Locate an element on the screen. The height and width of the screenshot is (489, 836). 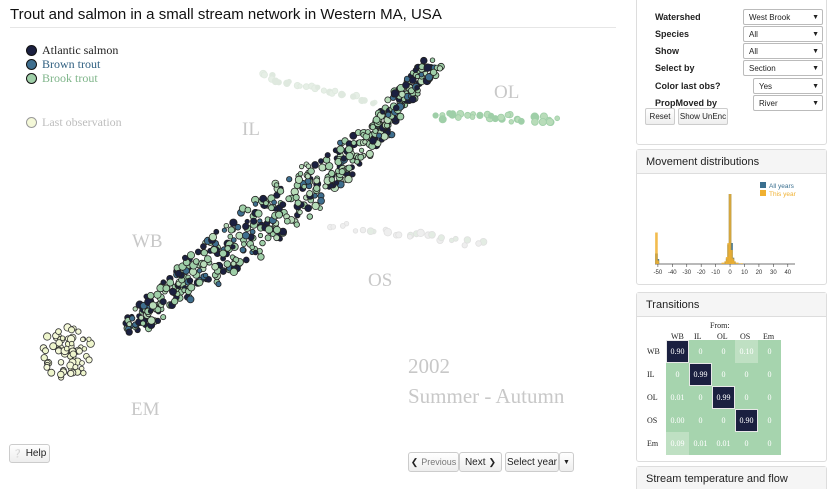
x-tick-label: -10 is located at coordinates (715, 273).